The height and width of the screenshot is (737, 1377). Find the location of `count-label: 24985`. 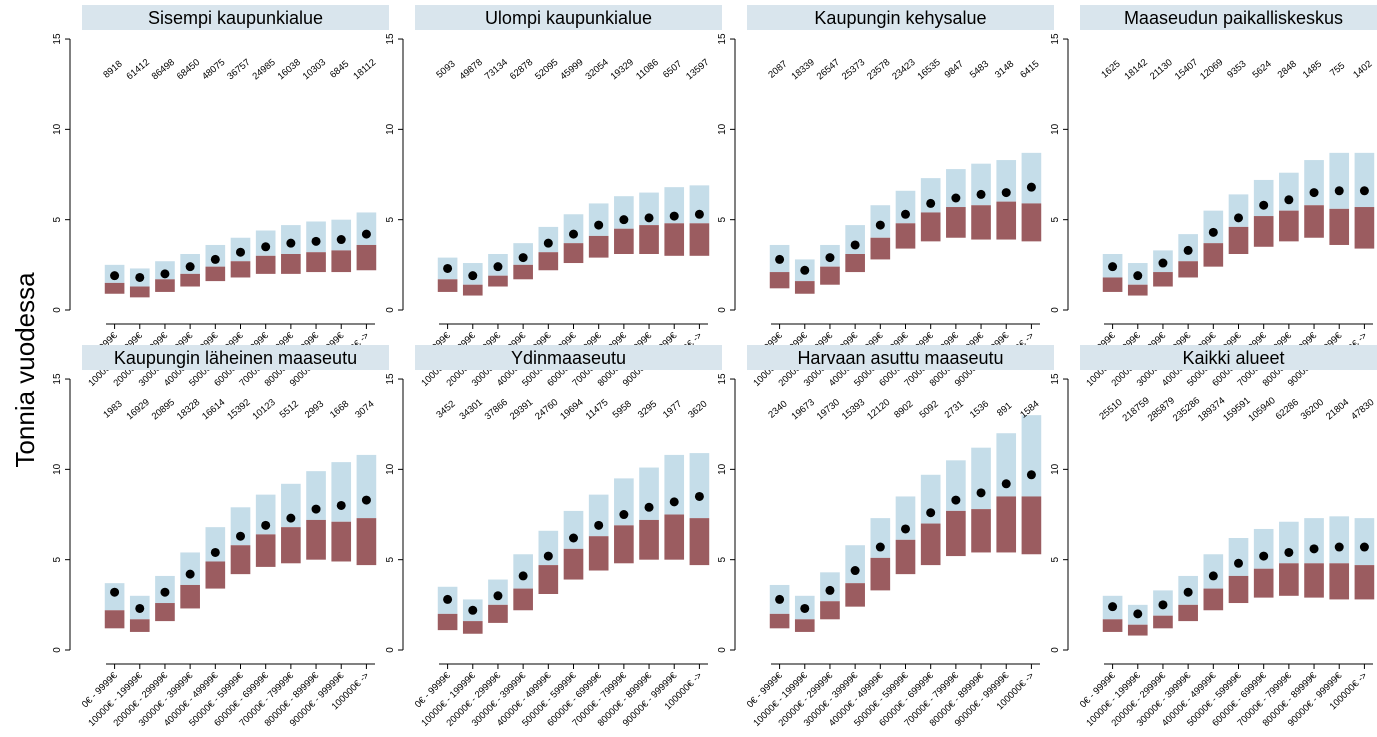

count-label: 24985 is located at coordinates (263, 69).